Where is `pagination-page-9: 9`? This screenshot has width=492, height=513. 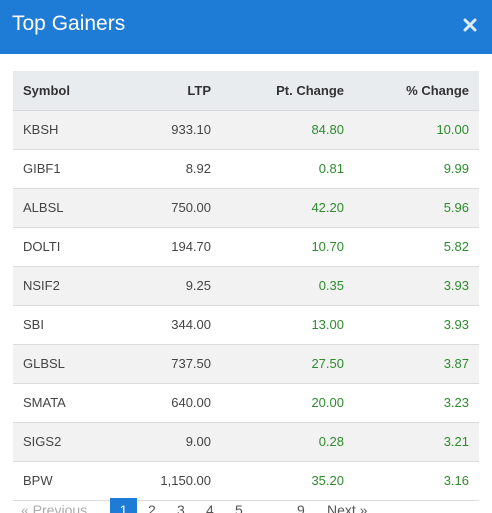
pagination-page-9: 9 is located at coordinates (301, 507).